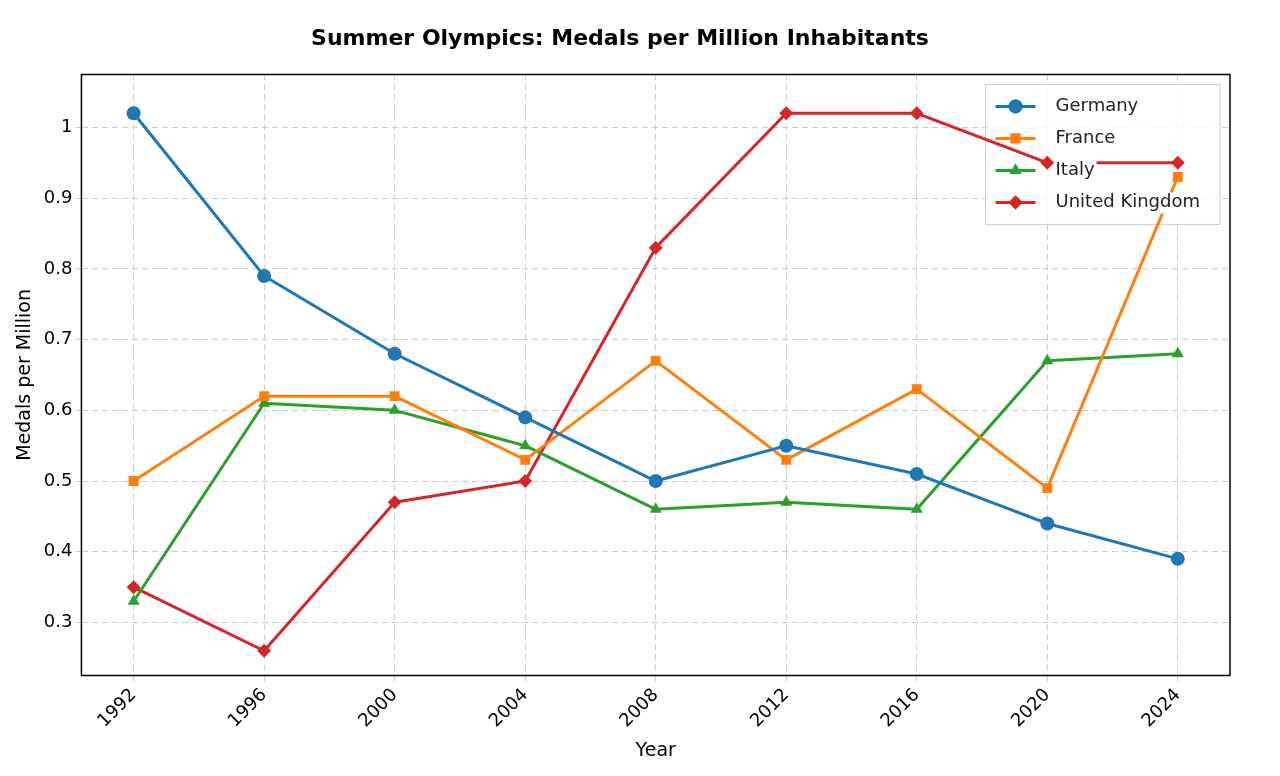 The image size is (1280, 776). What do you see at coordinates (58, 267) in the screenshot?
I see `y-tick-label: 0.8` at bounding box center [58, 267].